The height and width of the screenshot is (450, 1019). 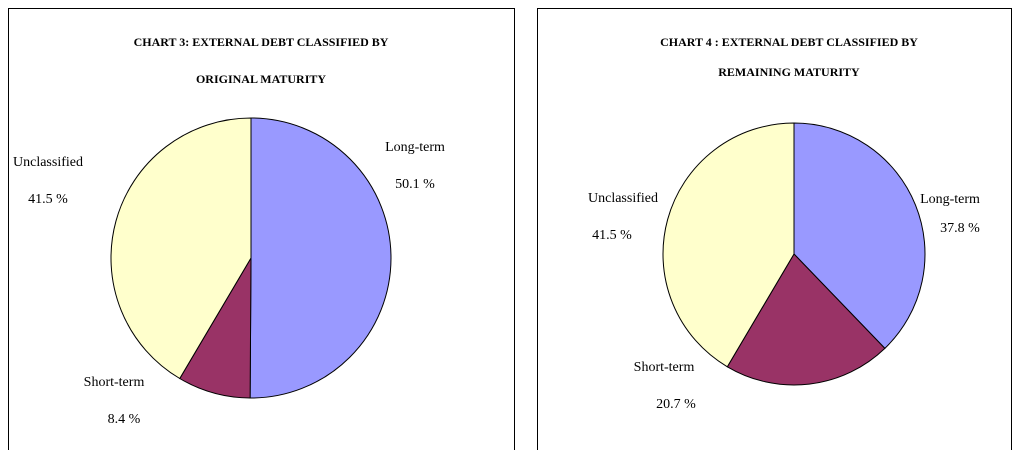 What do you see at coordinates (261, 79) in the screenshot?
I see `chart-title: ORIGINAL MATURITY` at bounding box center [261, 79].